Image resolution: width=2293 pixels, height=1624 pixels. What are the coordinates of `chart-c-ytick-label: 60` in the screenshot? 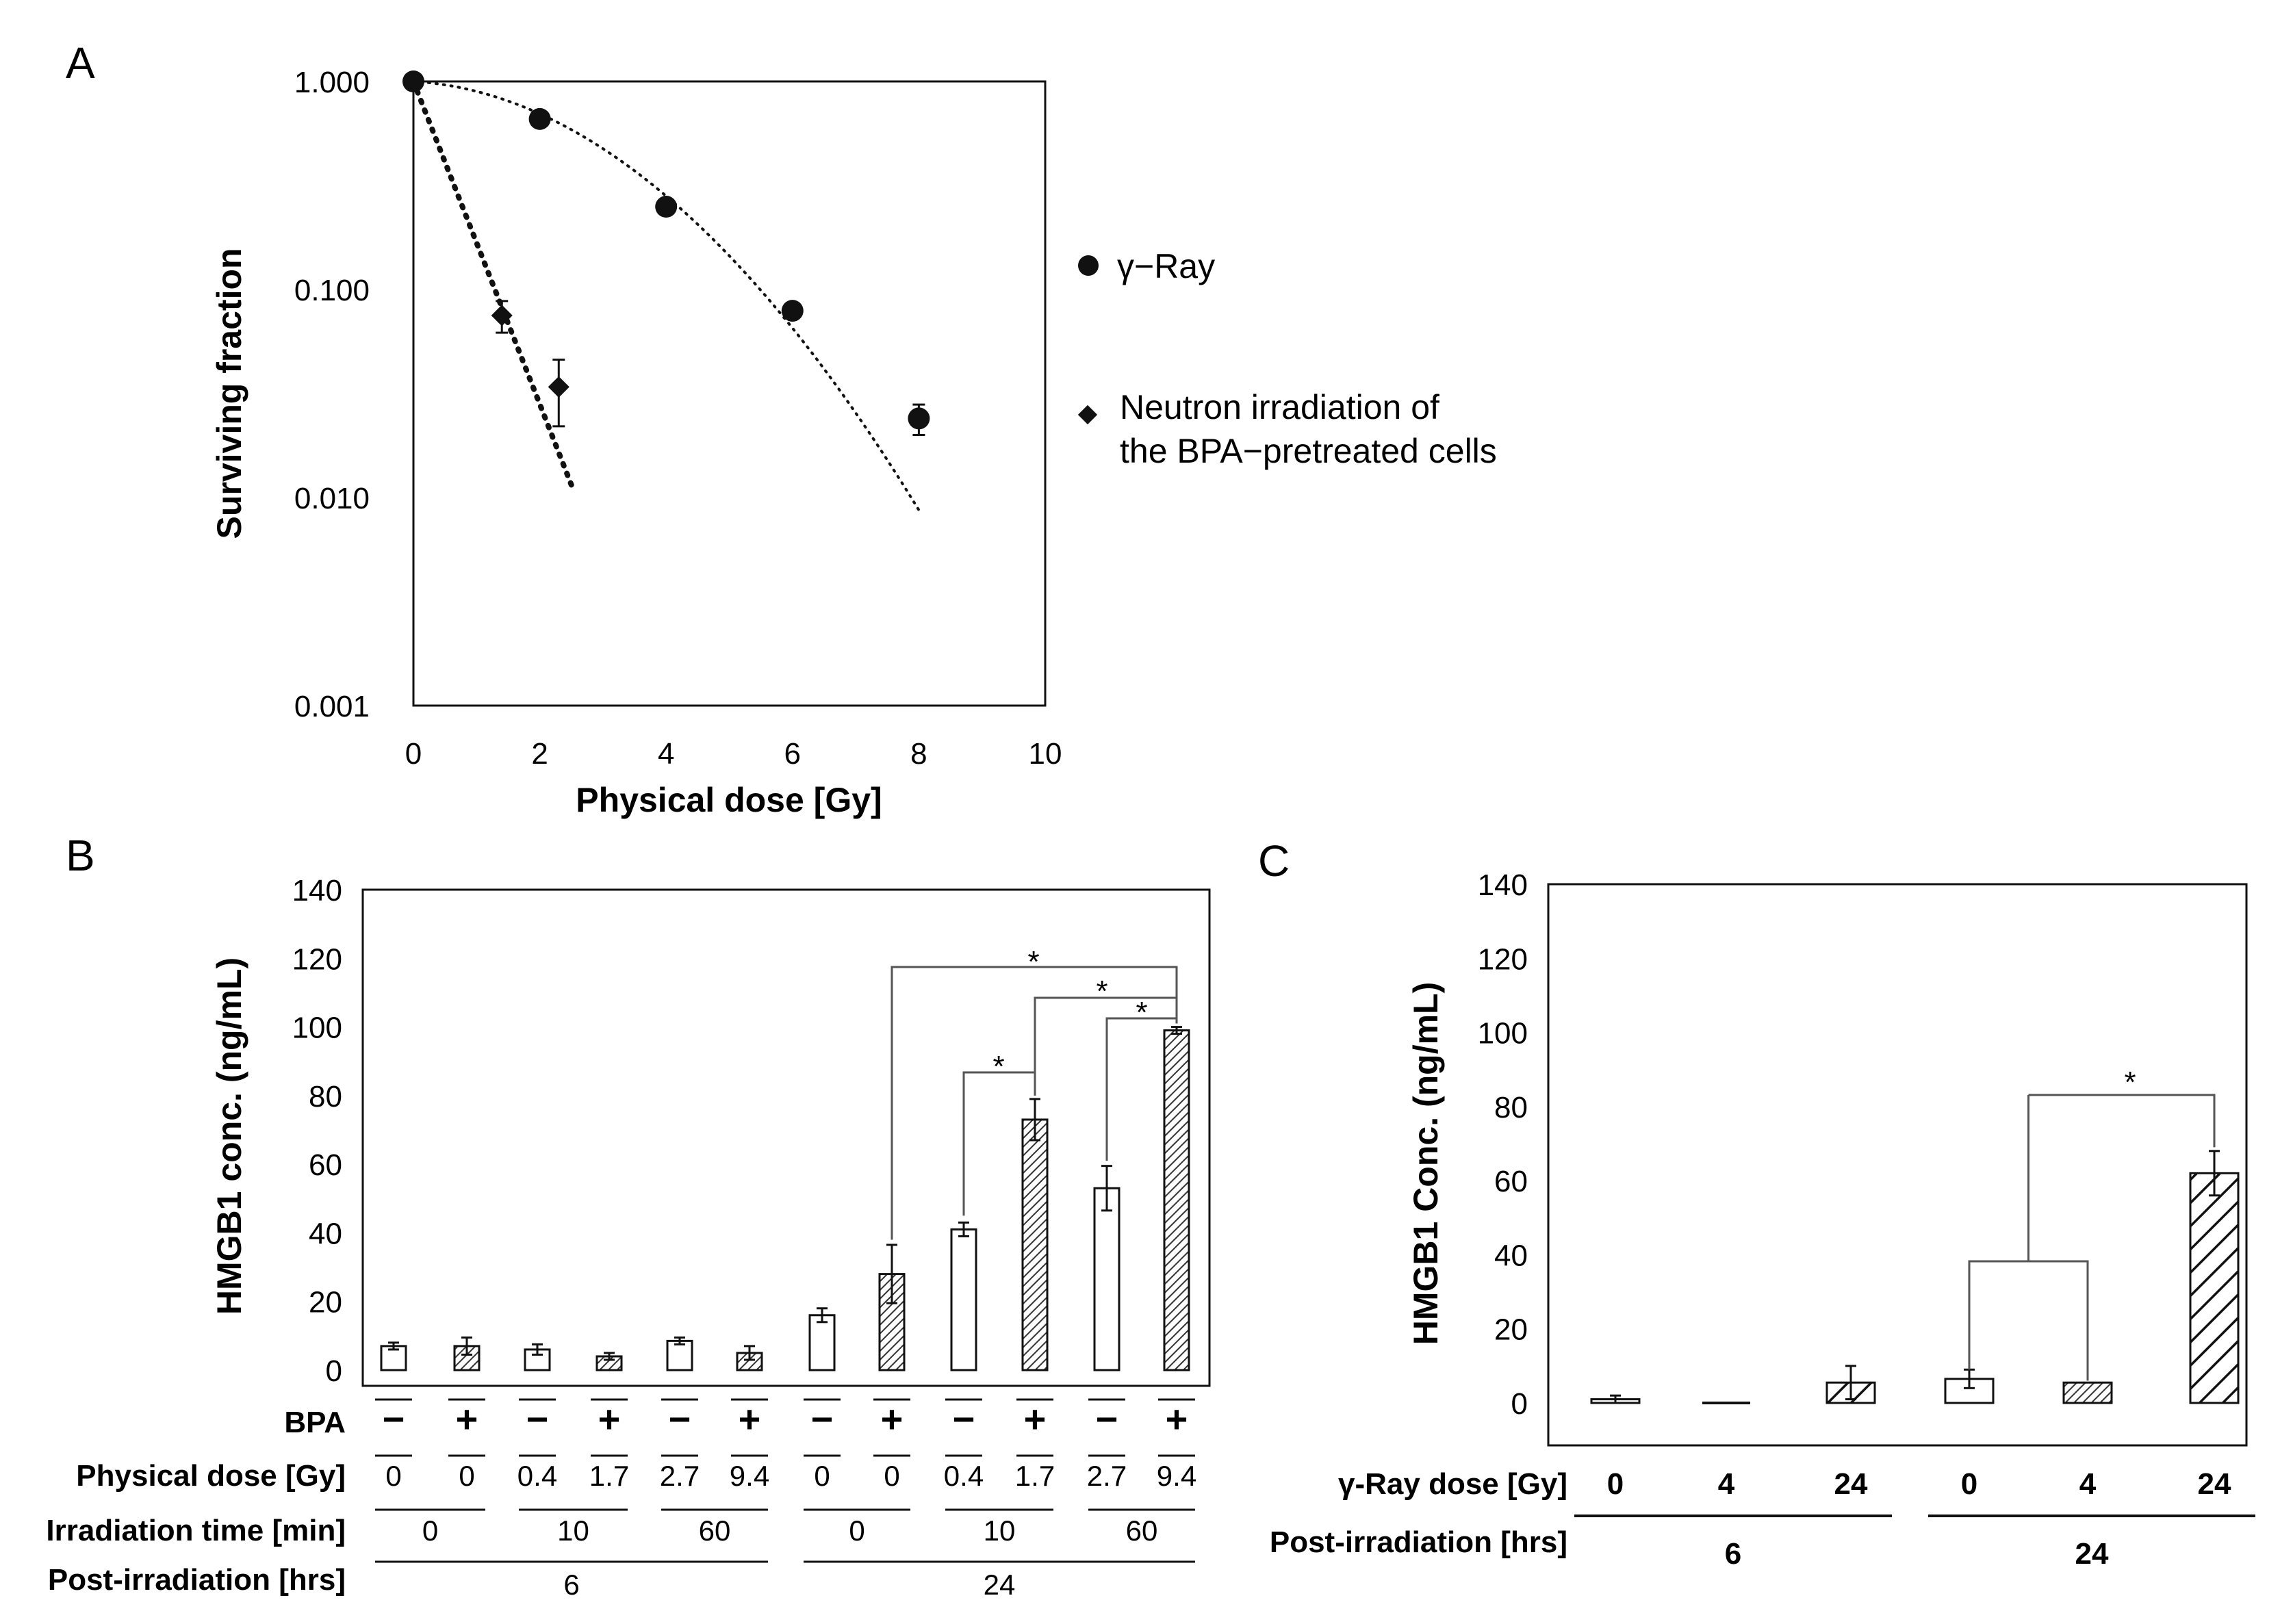 It's located at (1511, 1181).